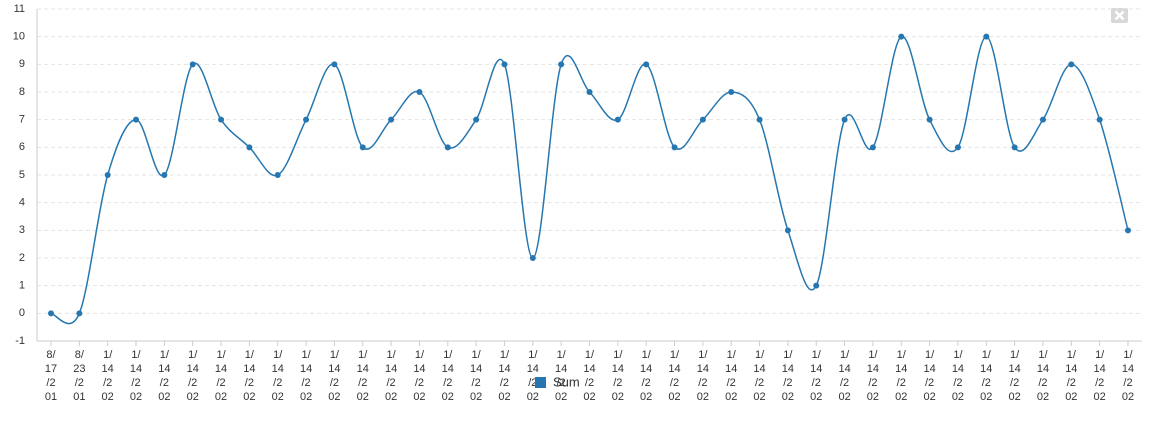 Image resolution: width=1166 pixels, height=422 pixels. What do you see at coordinates (22, 64) in the screenshot?
I see `y-tick-label: 9` at bounding box center [22, 64].